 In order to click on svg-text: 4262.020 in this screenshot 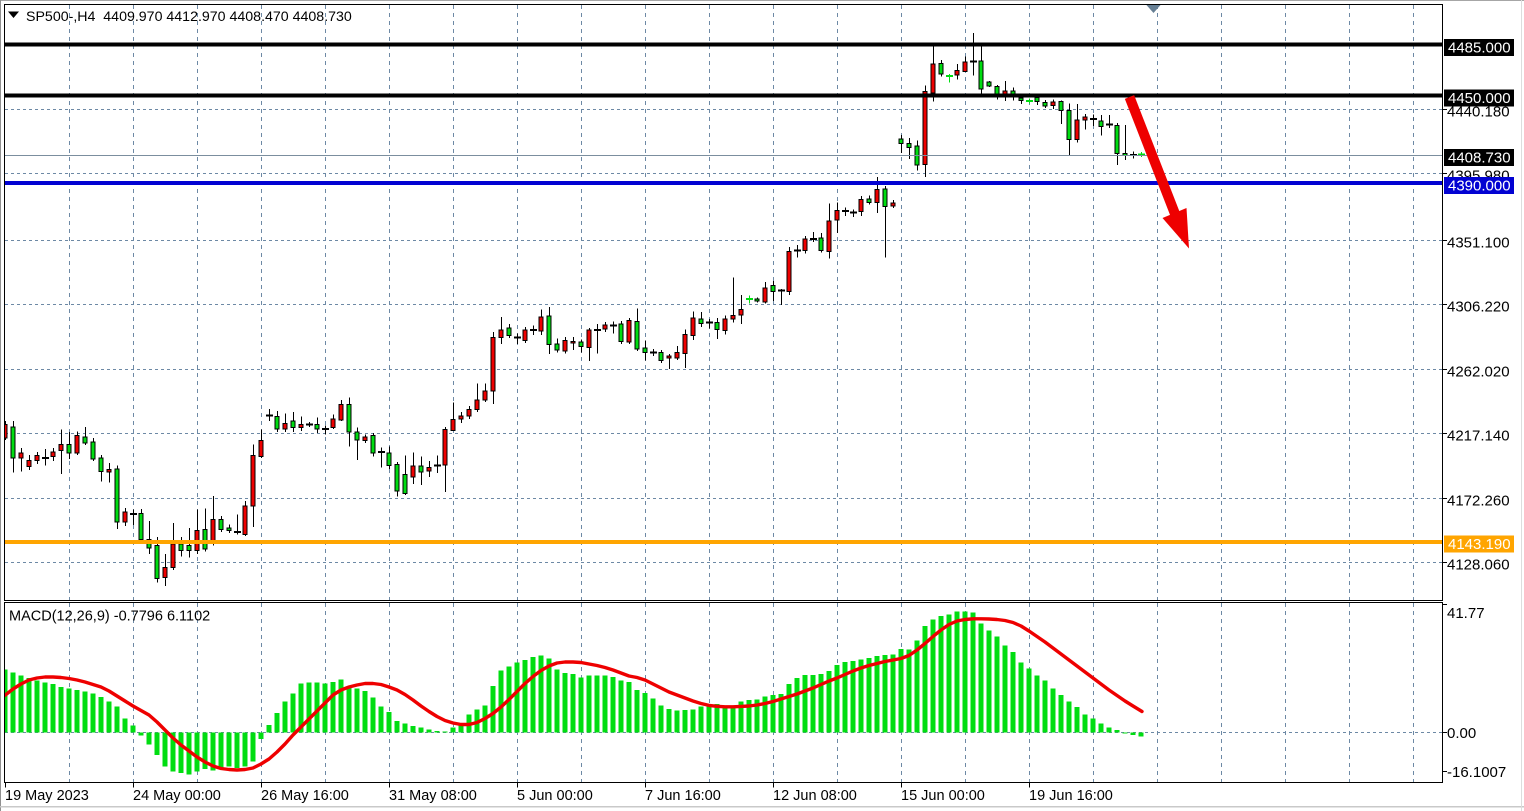, I will do `click(1478, 372)`.